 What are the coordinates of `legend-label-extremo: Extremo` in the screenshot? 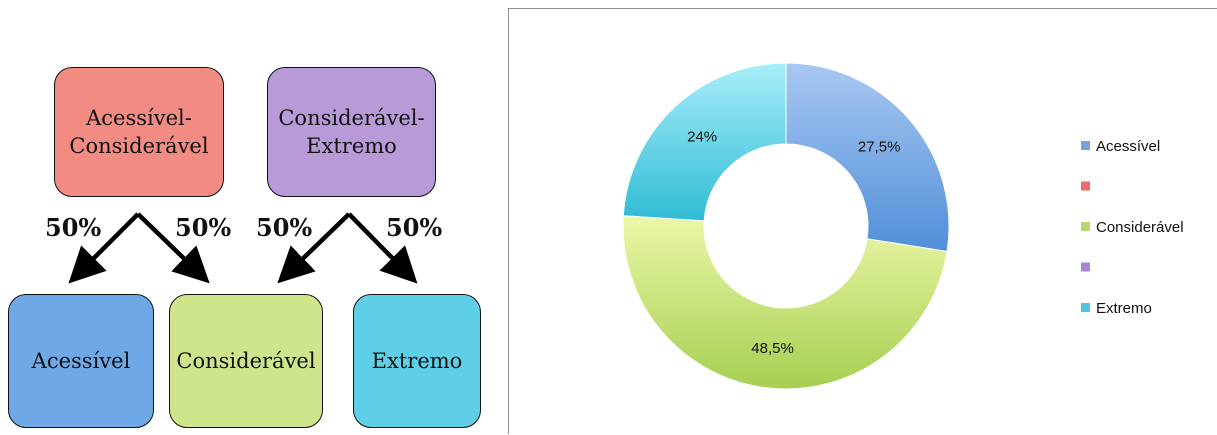 It's located at (1124, 308).